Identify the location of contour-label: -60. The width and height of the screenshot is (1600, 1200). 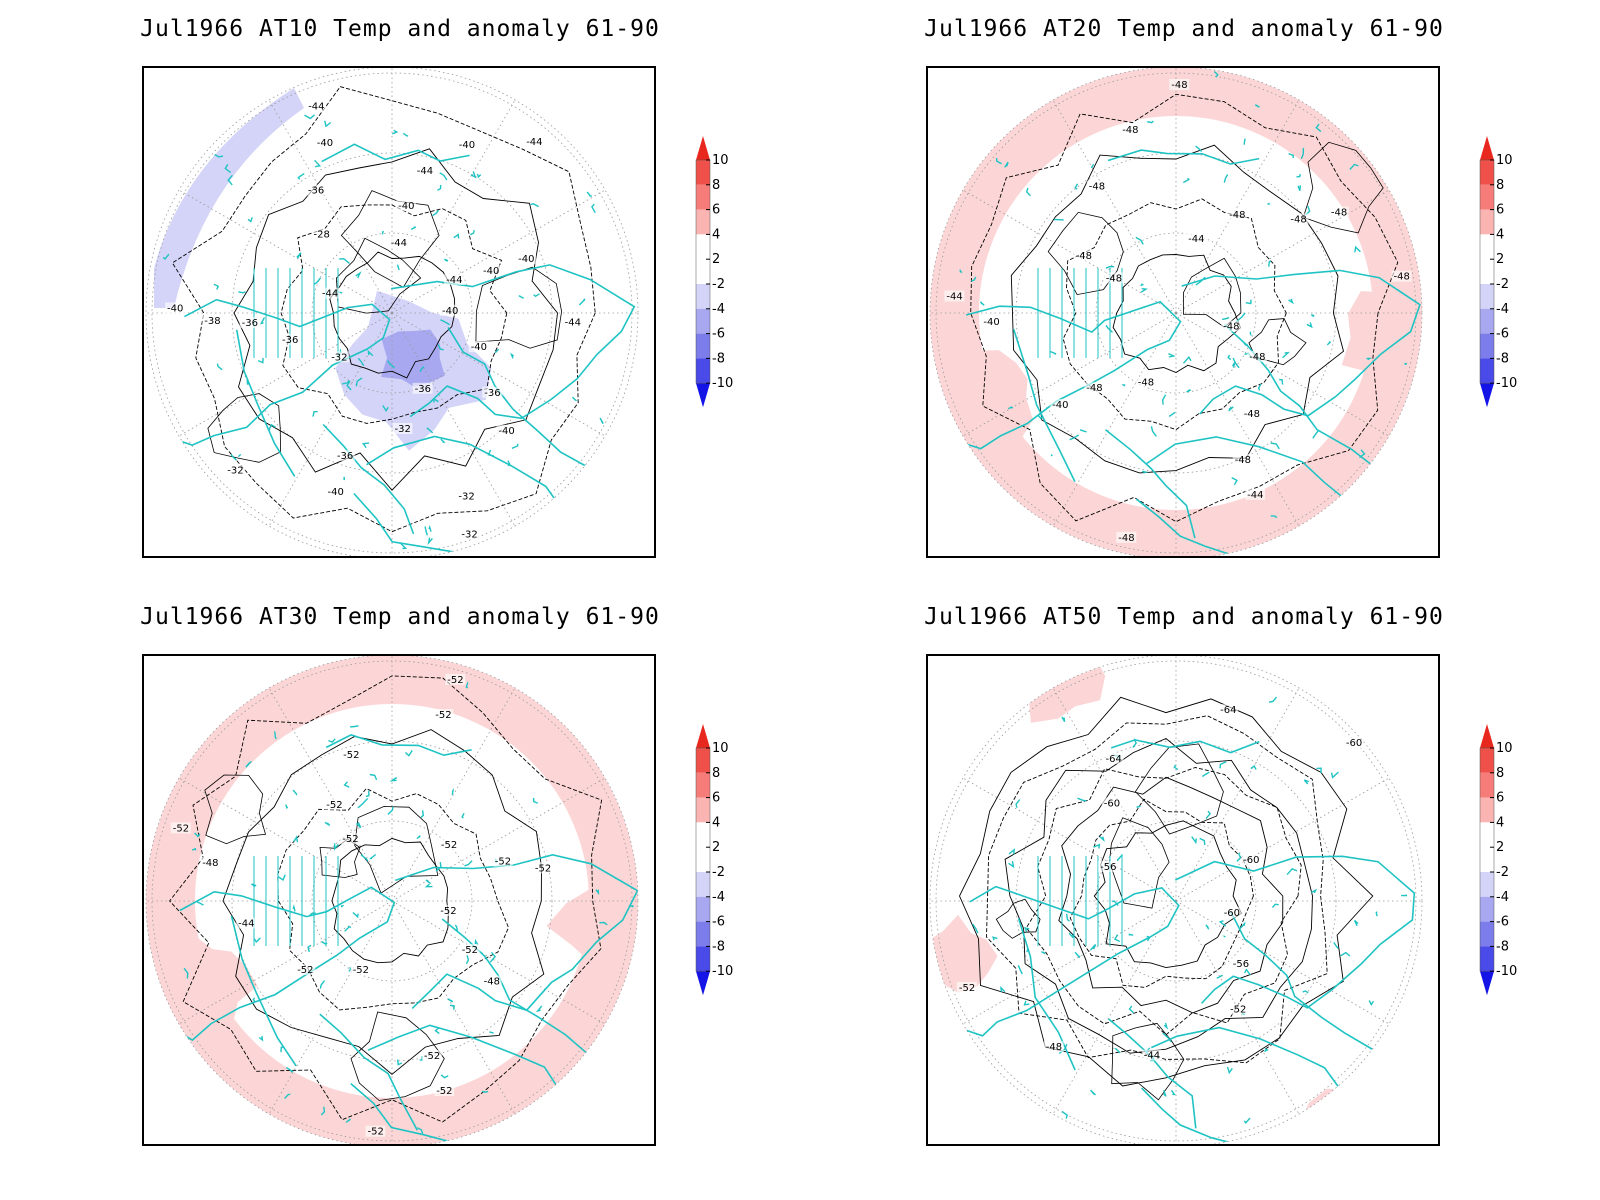
(1354, 743).